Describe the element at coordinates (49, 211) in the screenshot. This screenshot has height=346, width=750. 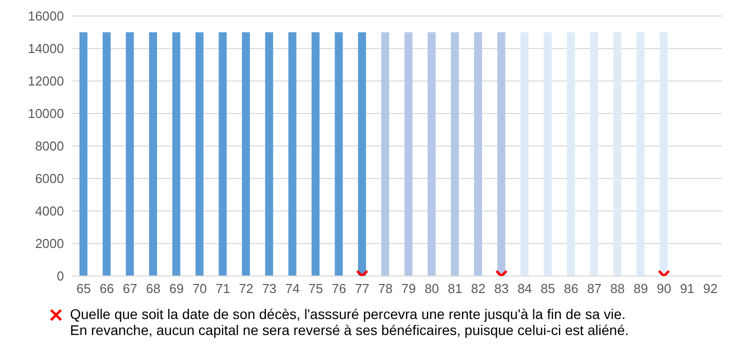
I see `y-tick-label: 4000` at that location.